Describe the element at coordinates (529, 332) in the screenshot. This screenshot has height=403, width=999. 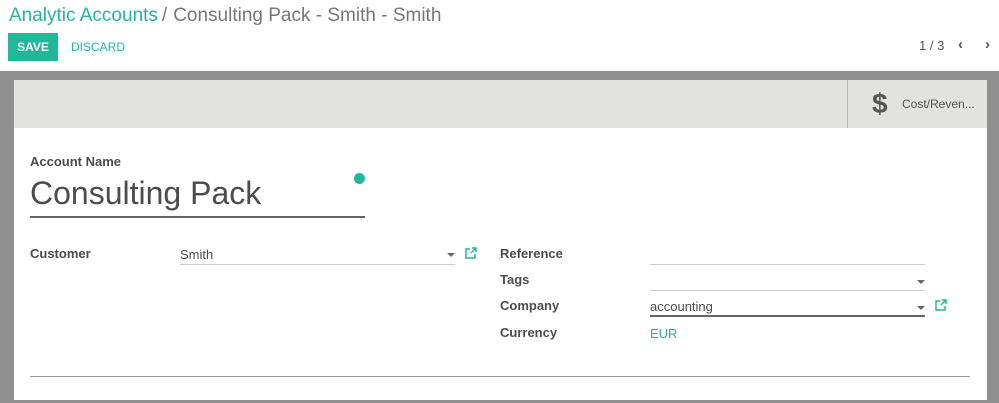
I see `currency-label: Currency` at that location.